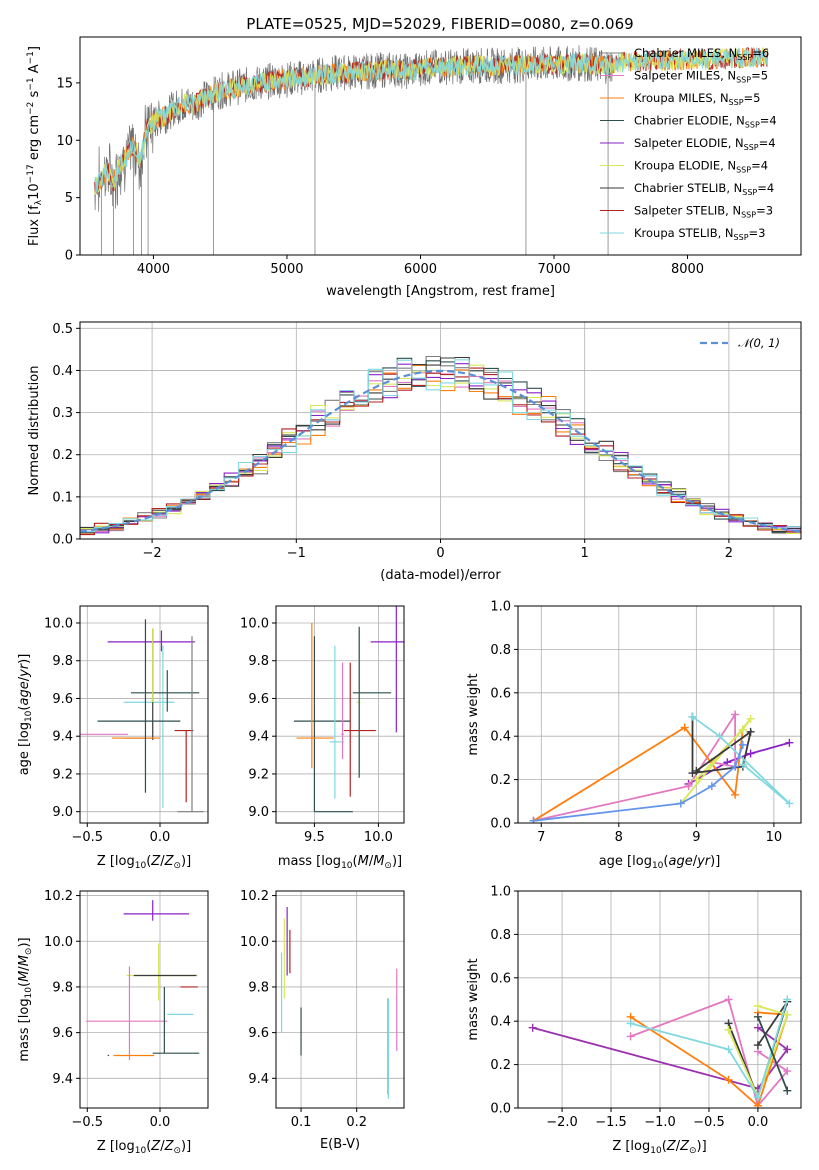  I want to click on y-tick-label: 0.3, so click(62, 413).